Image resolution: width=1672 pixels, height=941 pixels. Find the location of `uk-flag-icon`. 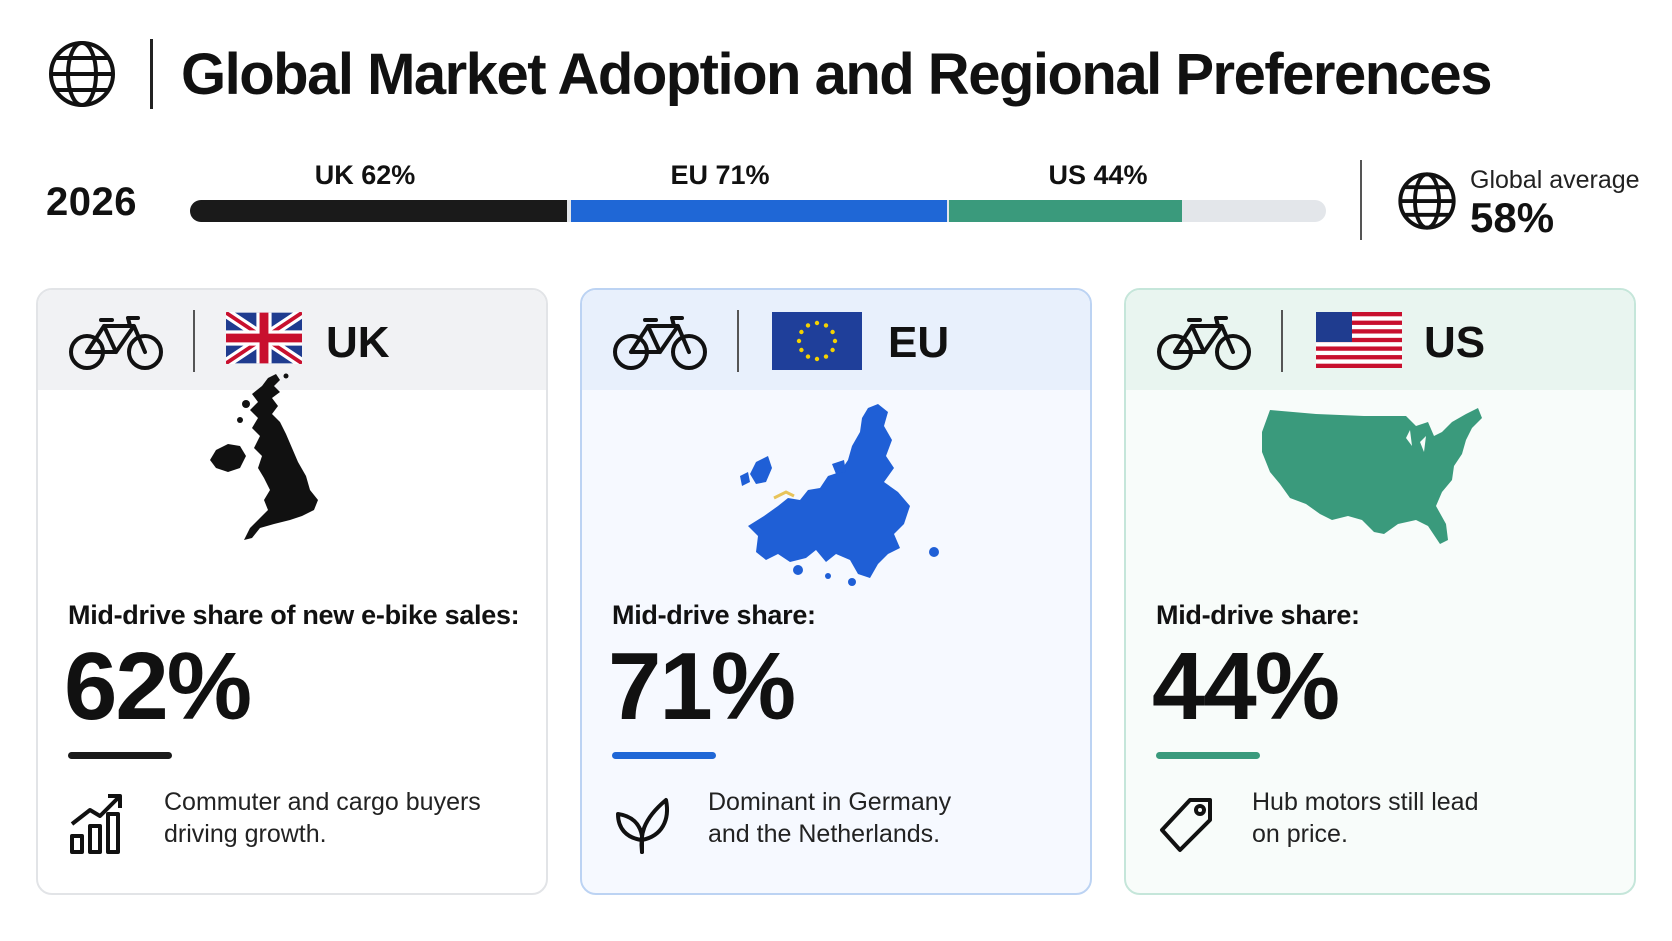

uk-flag-icon is located at coordinates (264, 338).